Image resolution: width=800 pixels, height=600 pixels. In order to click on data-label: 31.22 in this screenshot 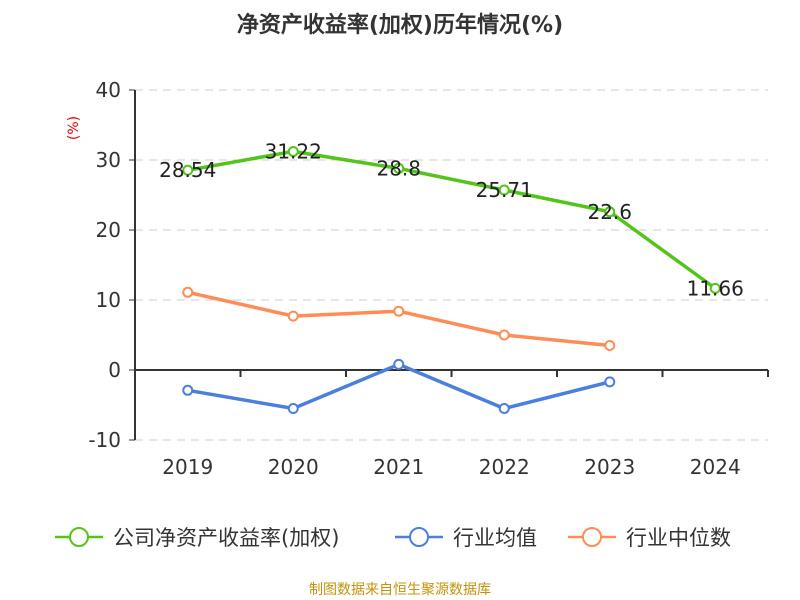, I will do `click(293, 151)`.